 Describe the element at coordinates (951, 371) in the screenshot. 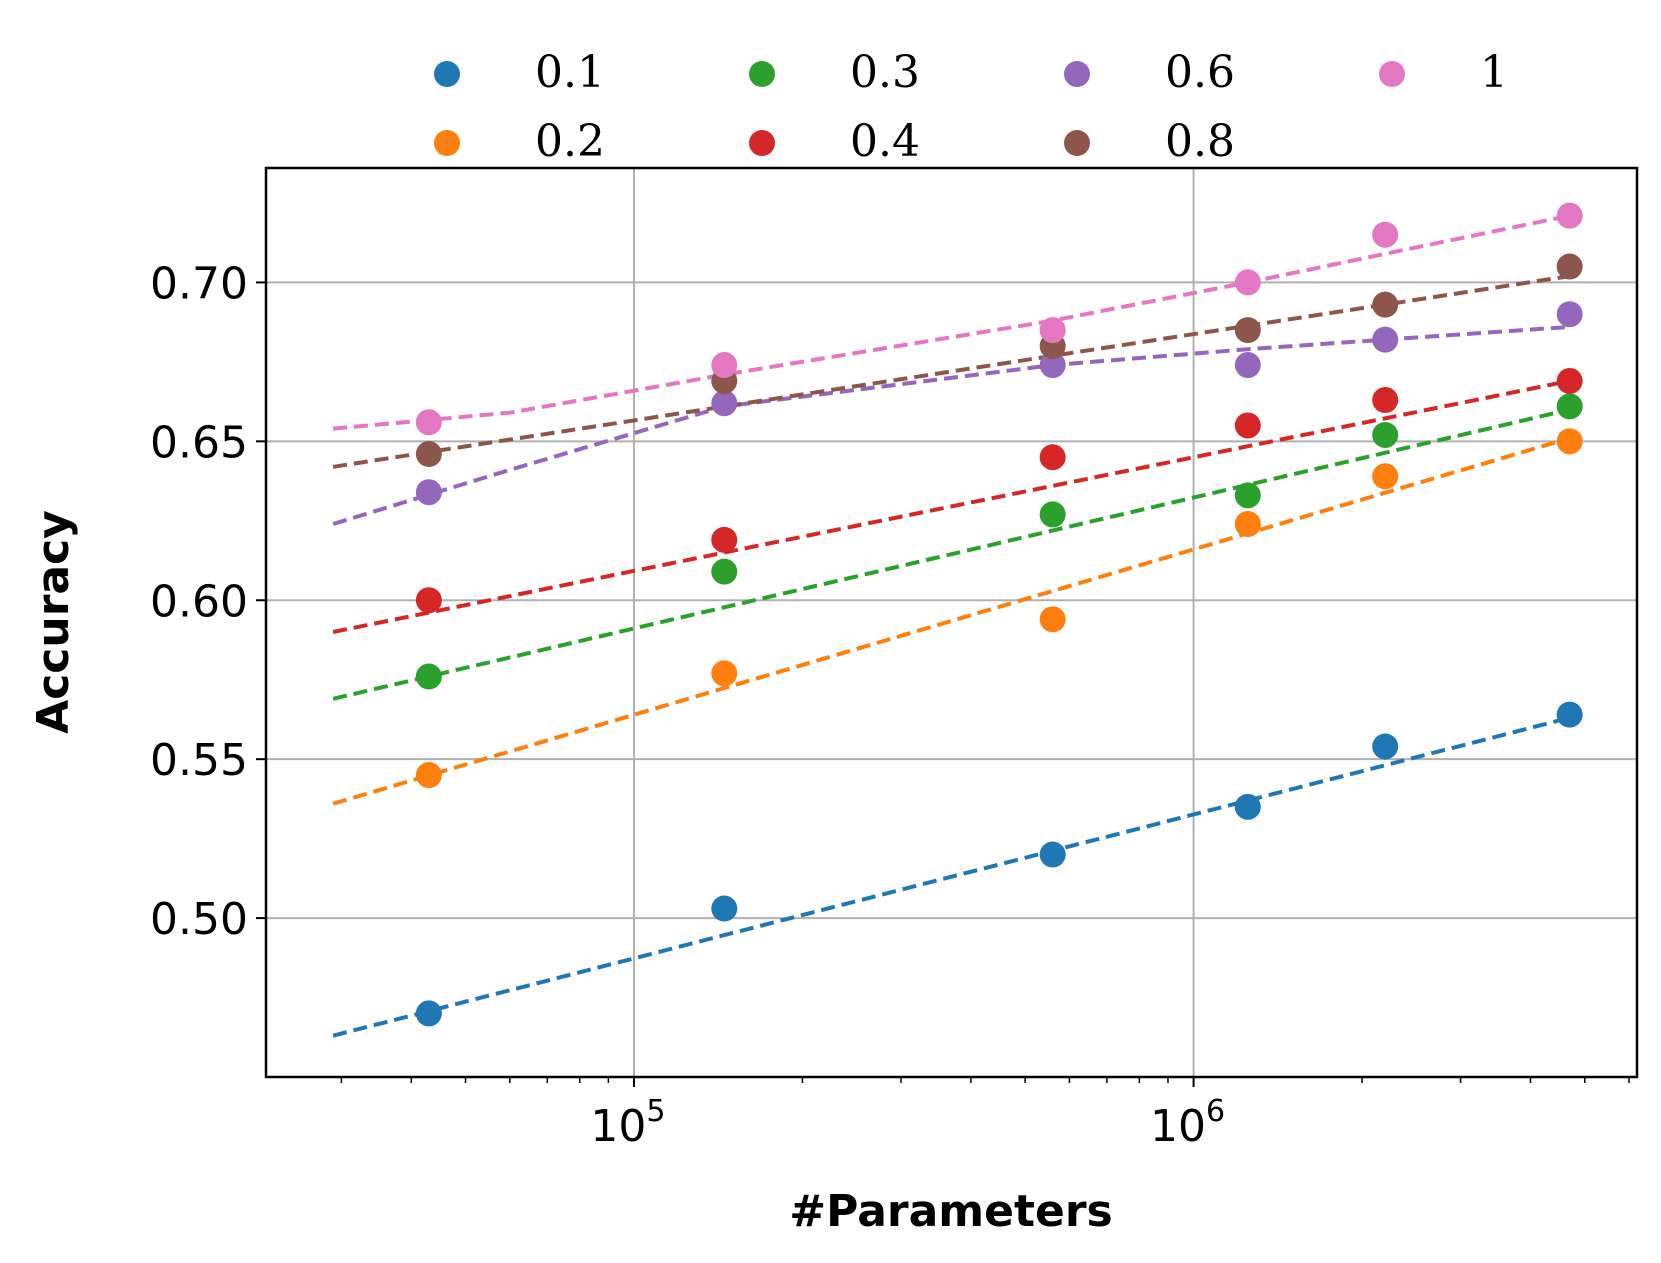

I see `fit-line-0.8` at that location.